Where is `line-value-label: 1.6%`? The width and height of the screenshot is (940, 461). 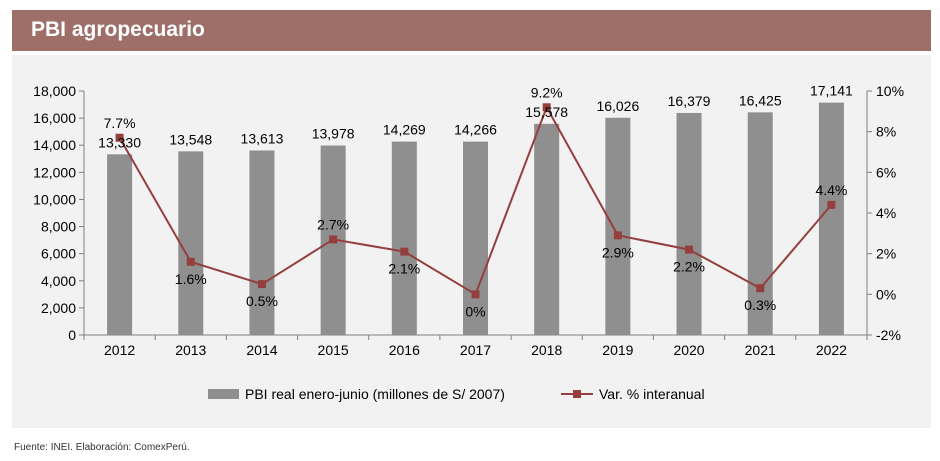 line-value-label: 1.6% is located at coordinates (191, 279).